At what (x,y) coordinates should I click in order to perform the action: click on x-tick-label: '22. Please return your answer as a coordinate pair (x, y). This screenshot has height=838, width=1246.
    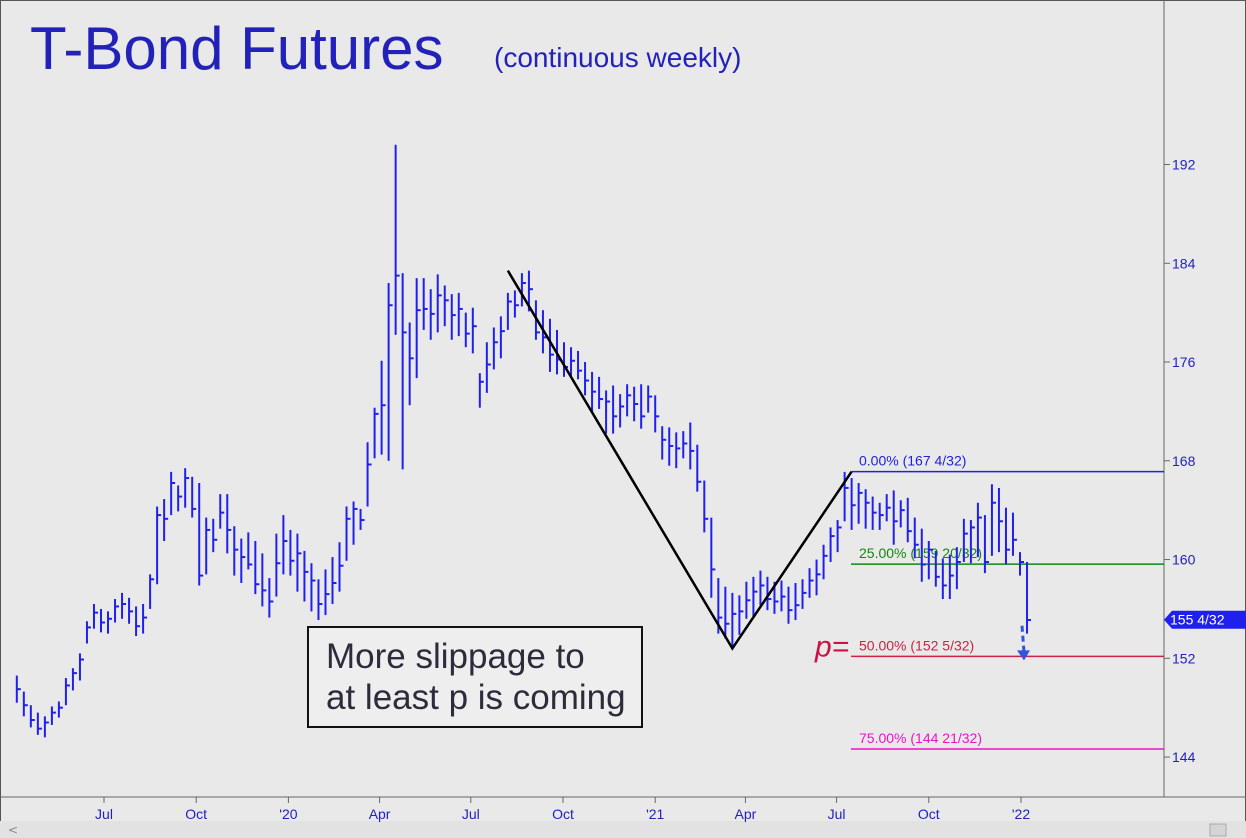
    Looking at the image, I should click on (1021, 814).